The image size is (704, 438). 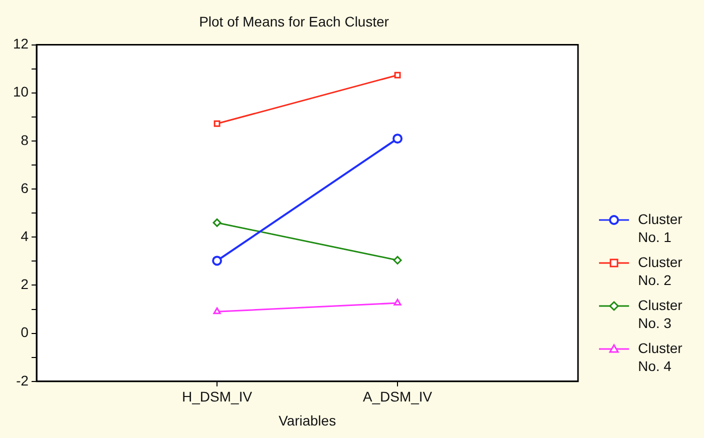 What do you see at coordinates (20, 44) in the screenshot?
I see `y-tick-label: 12` at bounding box center [20, 44].